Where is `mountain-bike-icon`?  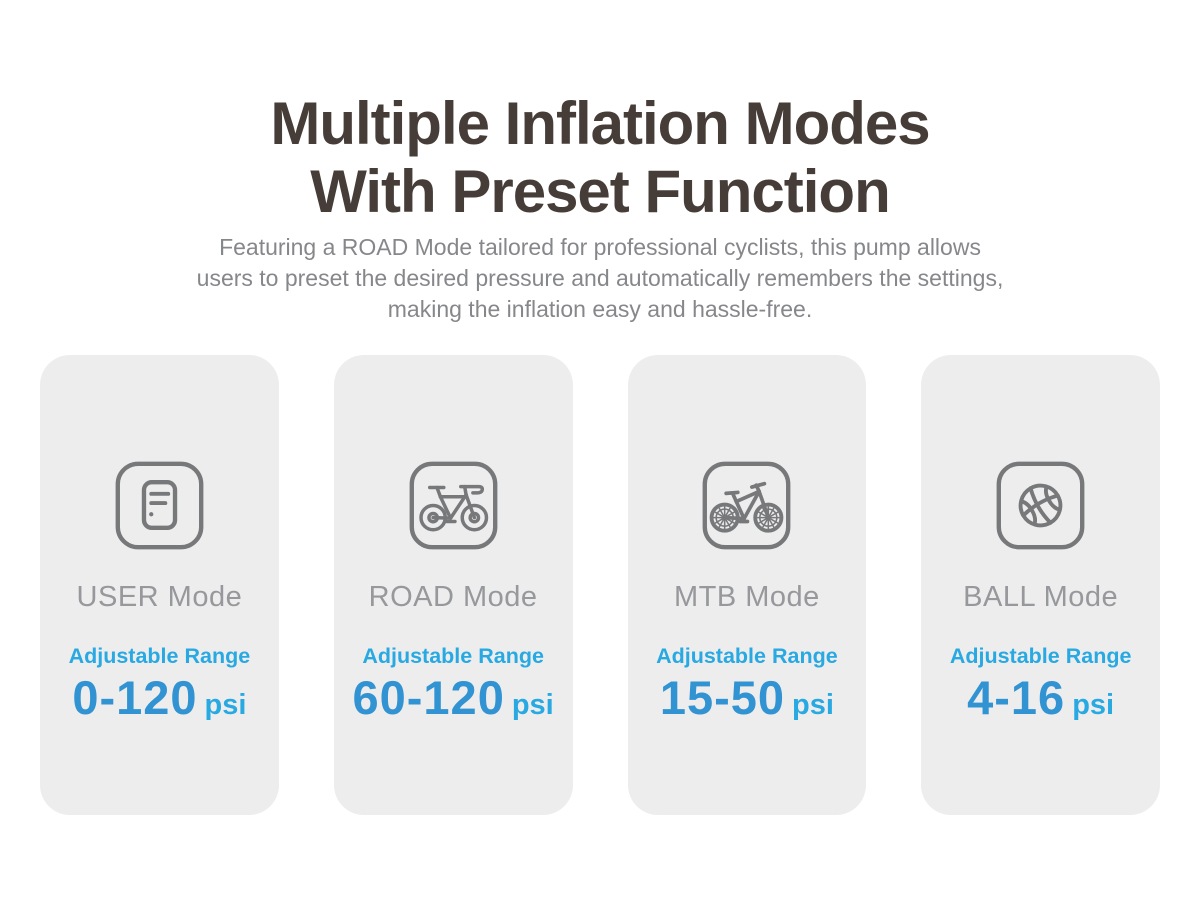
mountain-bike-icon is located at coordinates (746, 505).